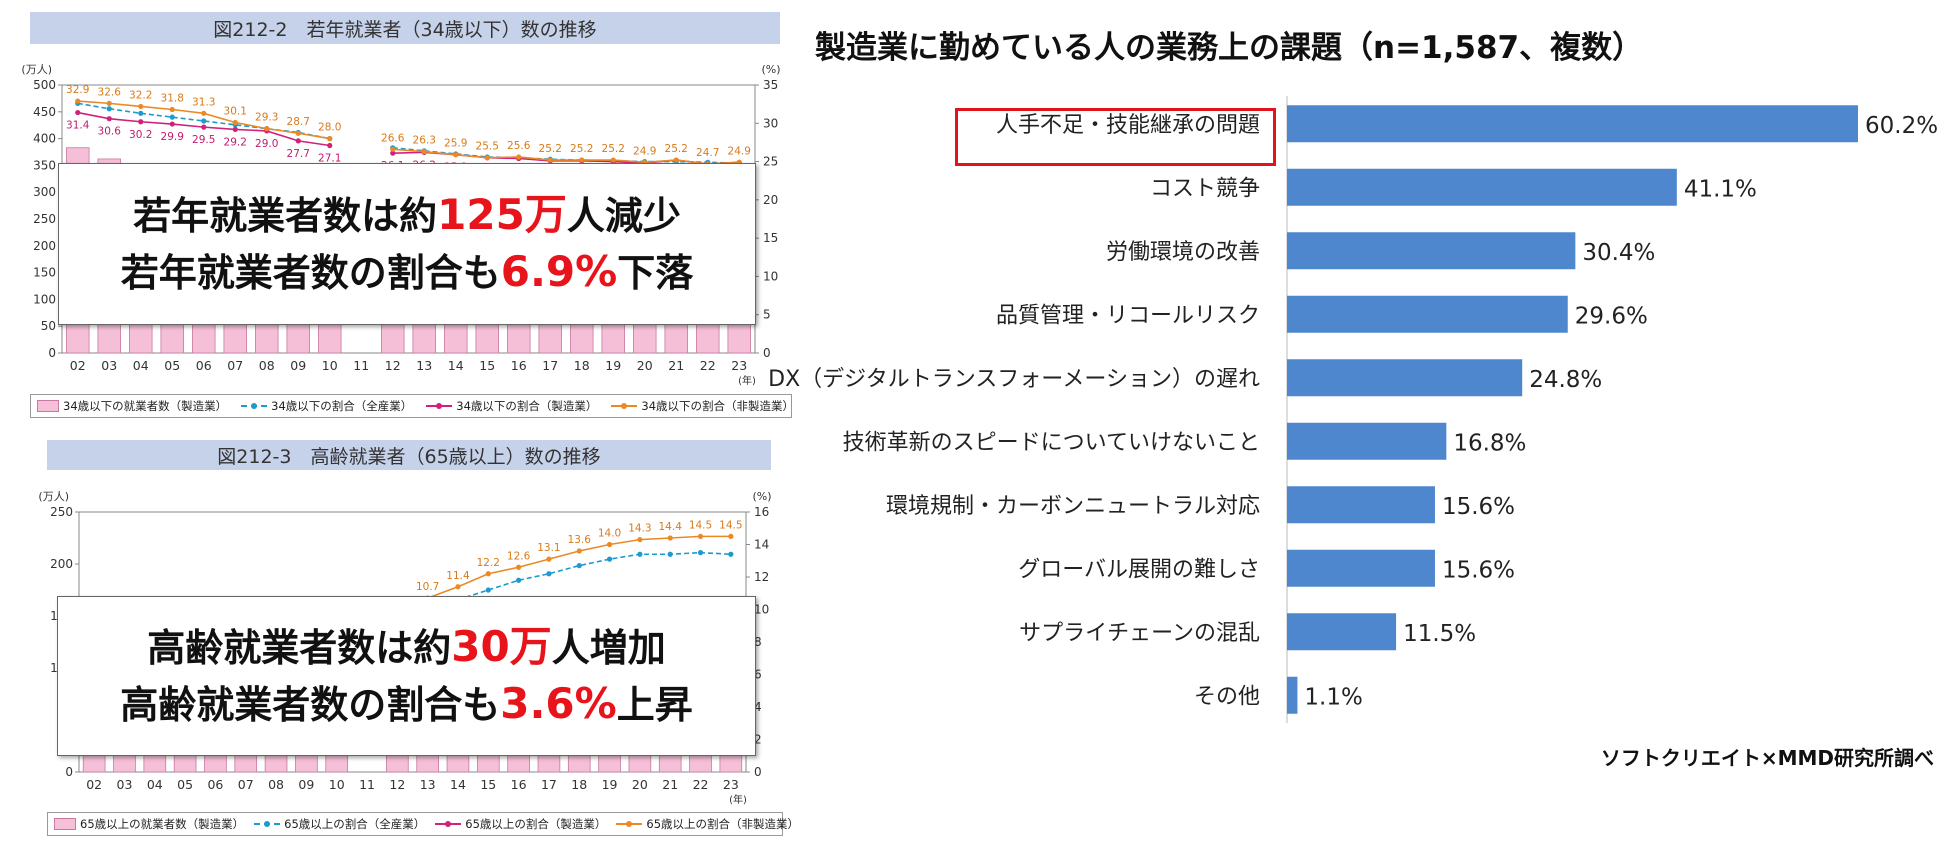 This screenshot has width=1950, height=844. I want to click on x-tick-label: 17, so click(550, 365).